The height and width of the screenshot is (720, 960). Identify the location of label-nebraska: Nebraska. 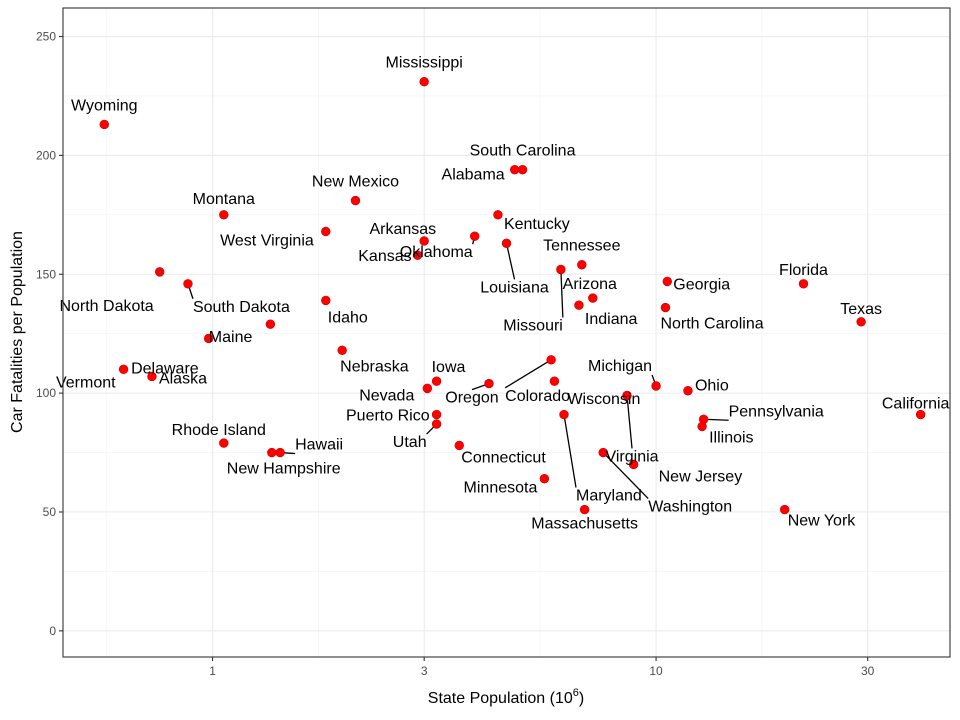
(374, 366).